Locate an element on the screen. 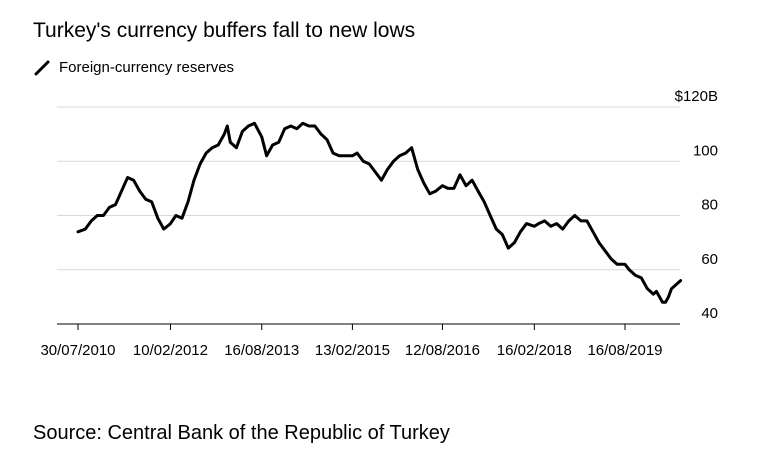 The width and height of the screenshot is (768, 472). y-tick-label: 40 is located at coordinates (709, 313).